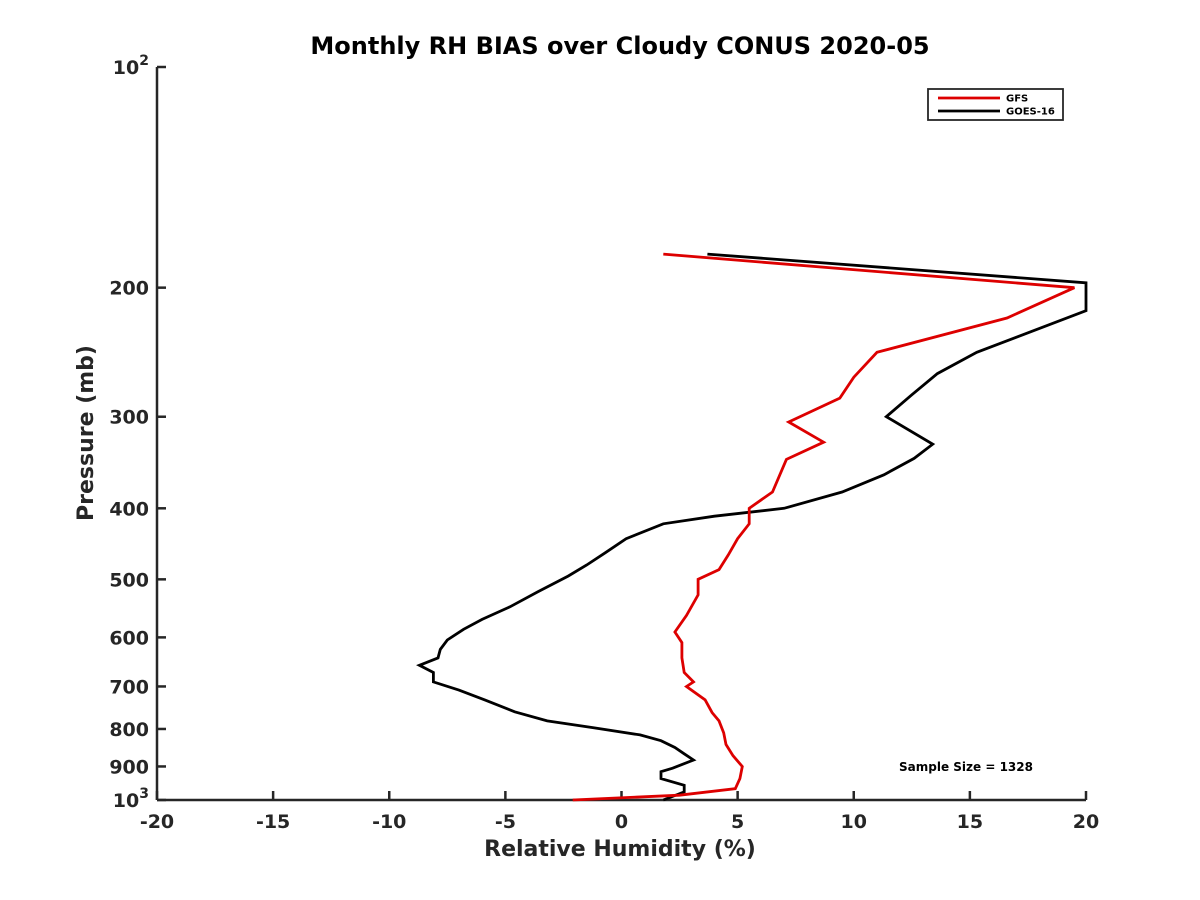 The height and width of the screenshot is (900, 1200). Describe the element at coordinates (129, 418) in the screenshot. I see `y-tick-label: 300` at that location.